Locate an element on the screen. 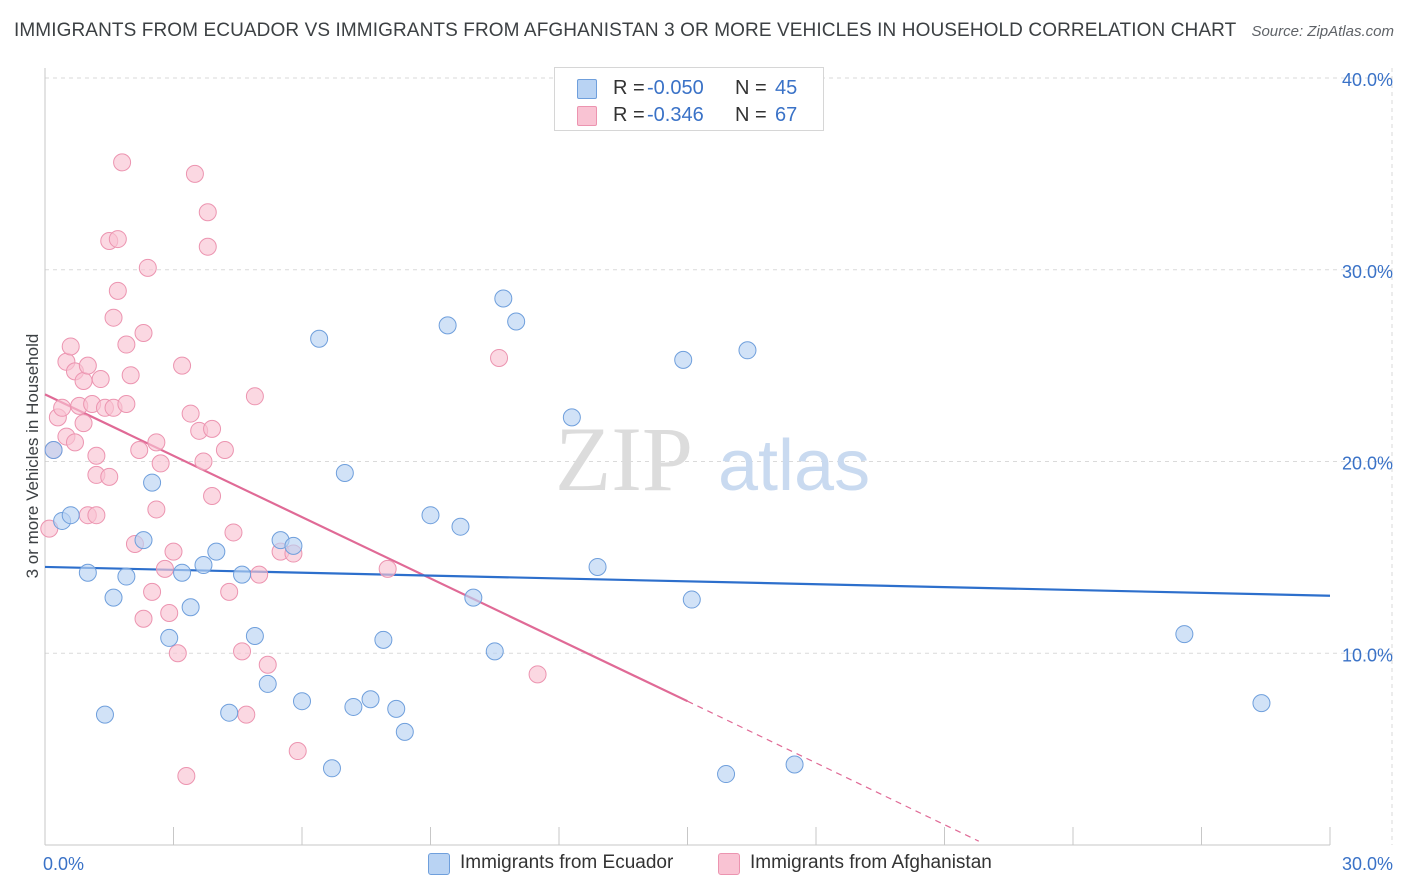  y-tick-label: 30.0% is located at coordinates (1367, 272).